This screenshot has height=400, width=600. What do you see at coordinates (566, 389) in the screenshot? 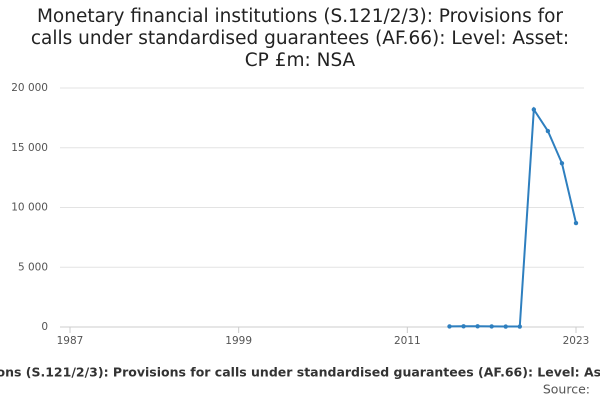
I see `source: Source:` at bounding box center [566, 389].